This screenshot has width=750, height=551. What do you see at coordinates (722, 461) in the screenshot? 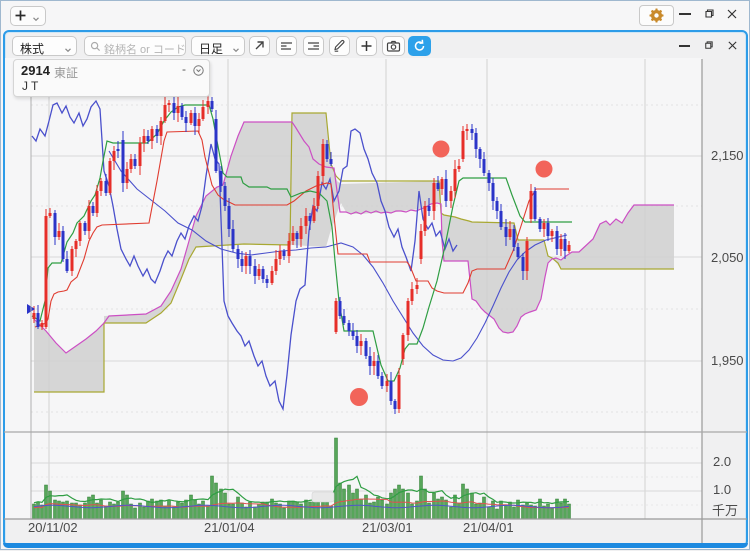
I see `svg-text: 2.0` at bounding box center [722, 461].